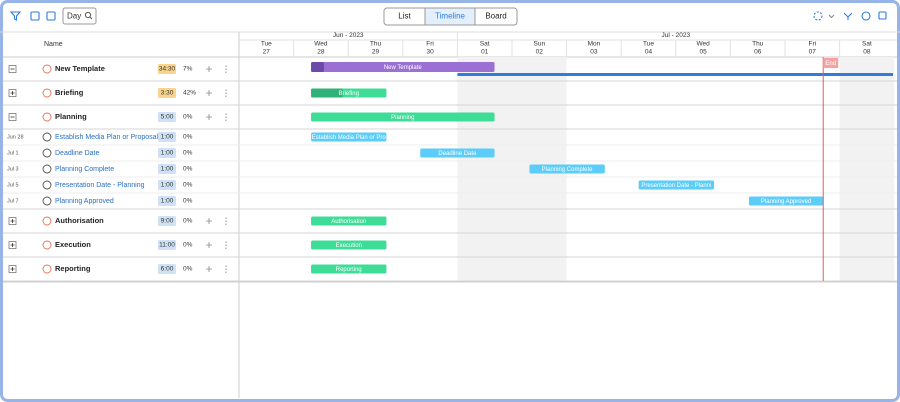 This screenshot has width=900, height=402. Describe the element at coordinates (675, 74) in the screenshot. I see `baseline-line` at that location.